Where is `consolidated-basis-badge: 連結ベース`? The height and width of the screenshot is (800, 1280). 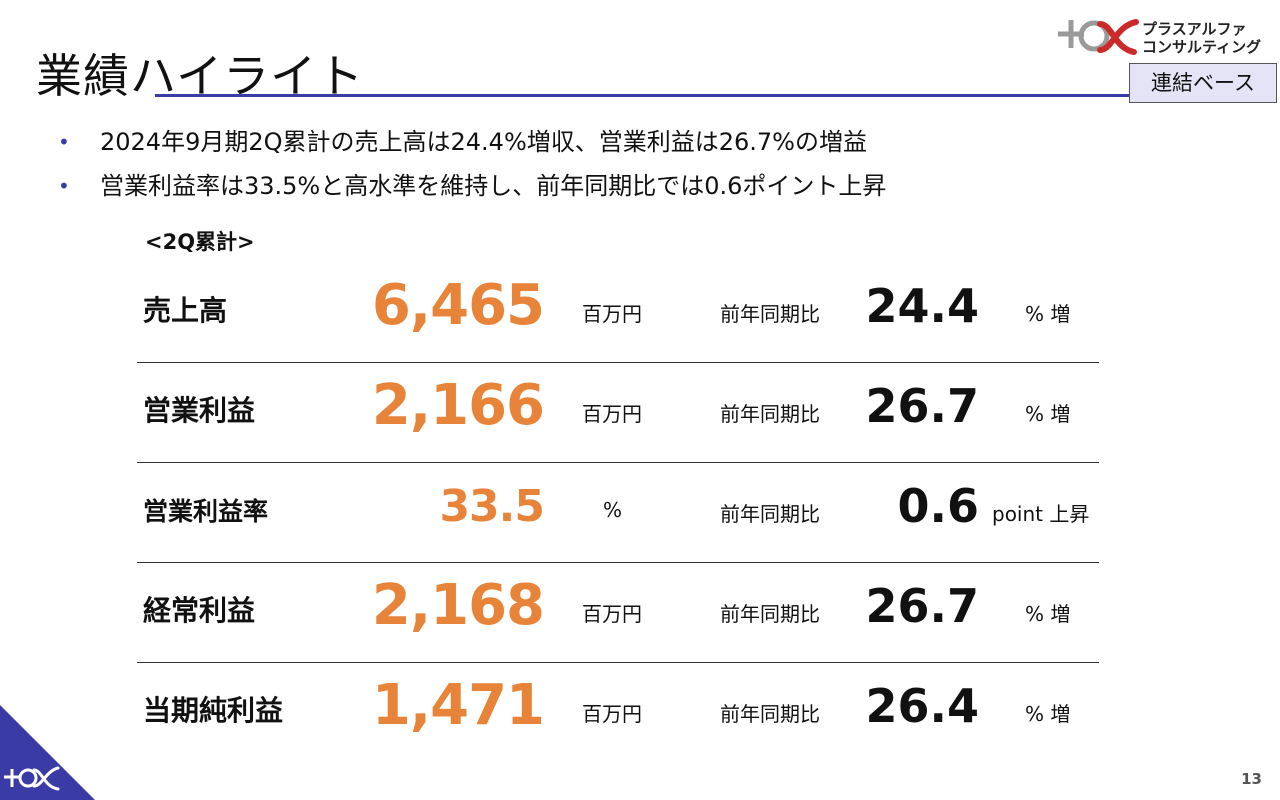 consolidated-basis-badge: 連結ベース is located at coordinates (1203, 83).